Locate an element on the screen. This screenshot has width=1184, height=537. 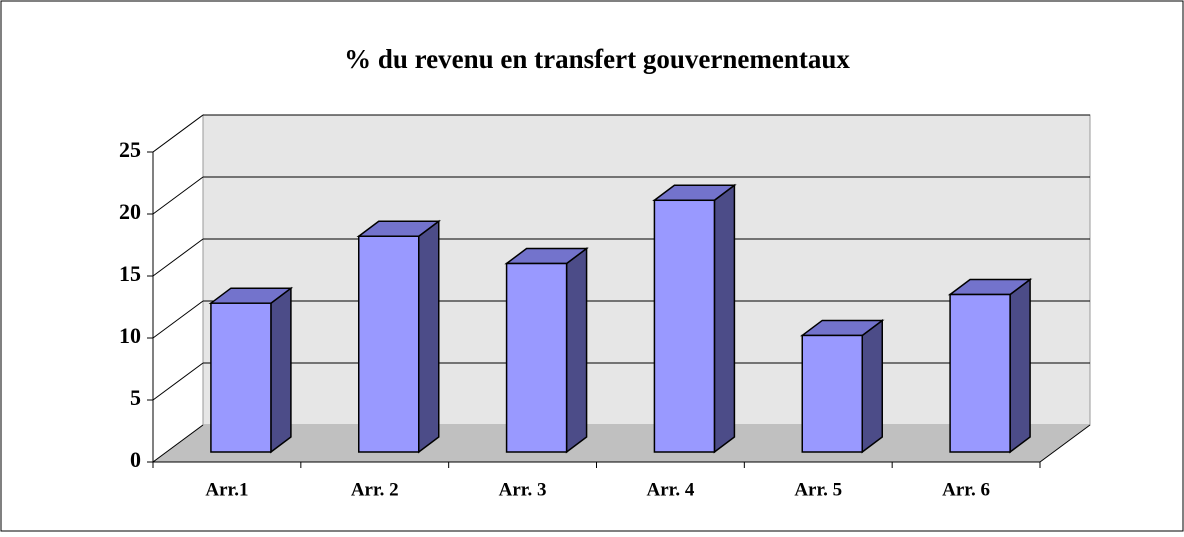
y-tick-label: 20 is located at coordinates (130, 211).